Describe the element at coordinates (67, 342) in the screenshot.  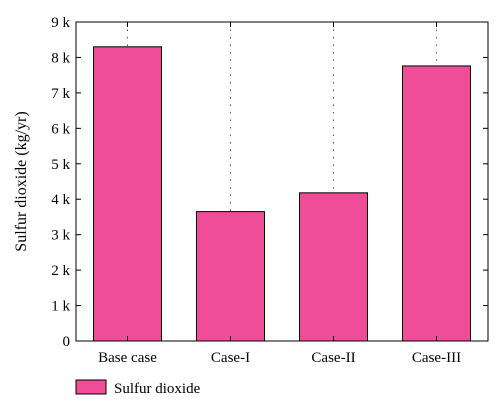
I see `y-tick-label: 0` at that location.